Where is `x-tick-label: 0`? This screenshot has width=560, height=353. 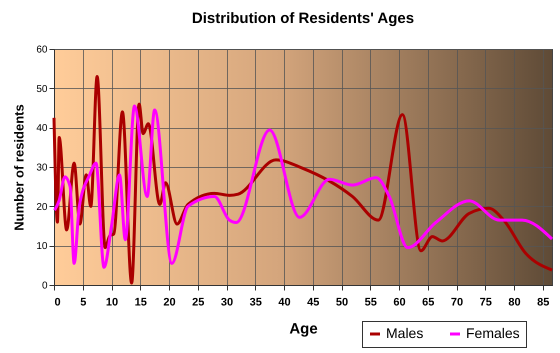 x-tick-label: 0 is located at coordinates (57, 302).